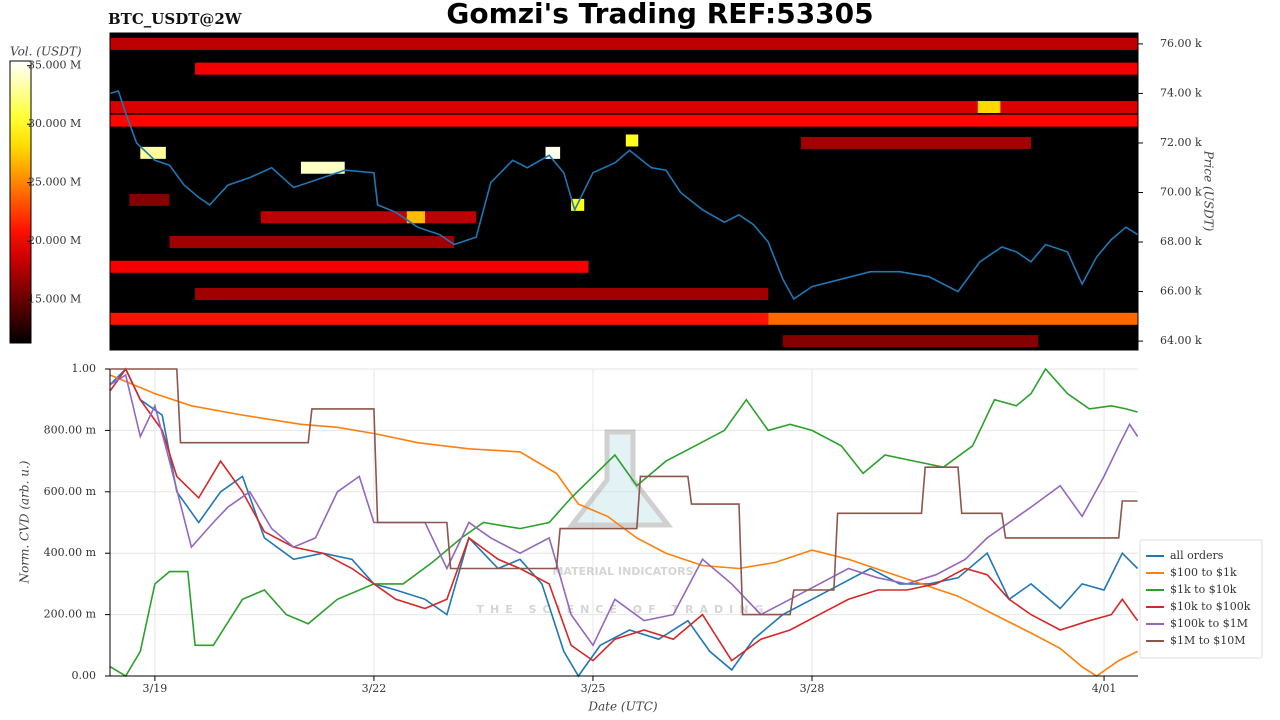 The height and width of the screenshot is (720, 1280). What do you see at coordinates (1209, 623) in the screenshot?
I see `legend-label: $100k to $1M` at bounding box center [1209, 623].